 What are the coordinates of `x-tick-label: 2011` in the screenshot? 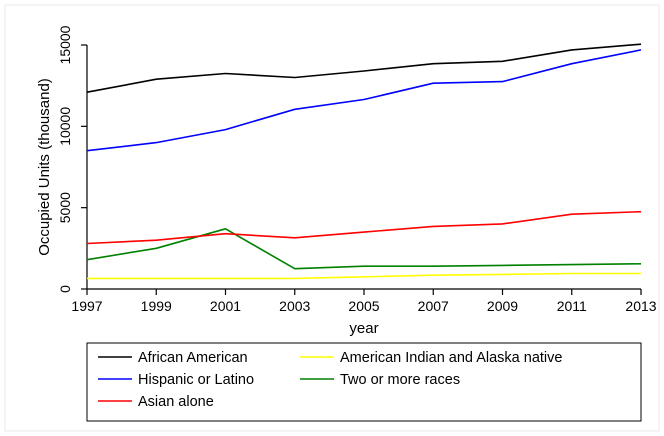 It's located at (572, 306).